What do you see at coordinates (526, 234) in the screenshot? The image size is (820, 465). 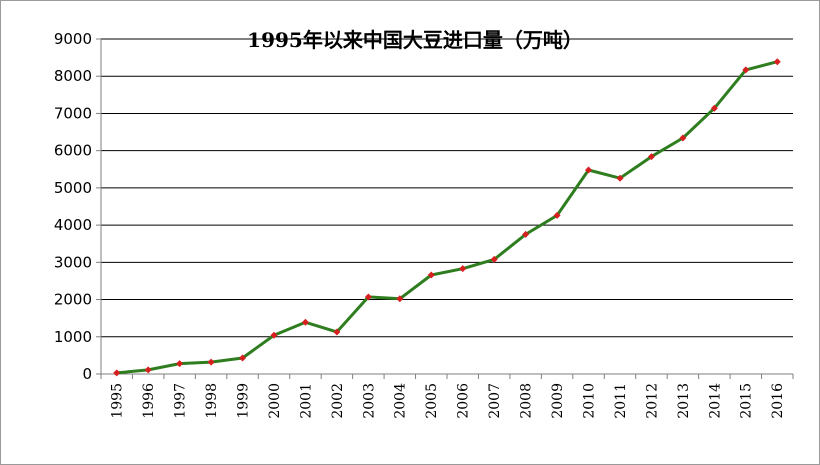 I see `data-point-2008` at bounding box center [526, 234].